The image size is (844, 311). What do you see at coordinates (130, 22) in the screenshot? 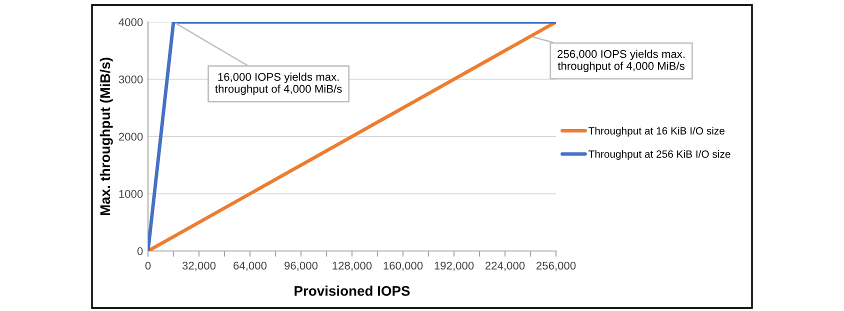
I see `y-tick-label: 4000` at bounding box center [130, 22].